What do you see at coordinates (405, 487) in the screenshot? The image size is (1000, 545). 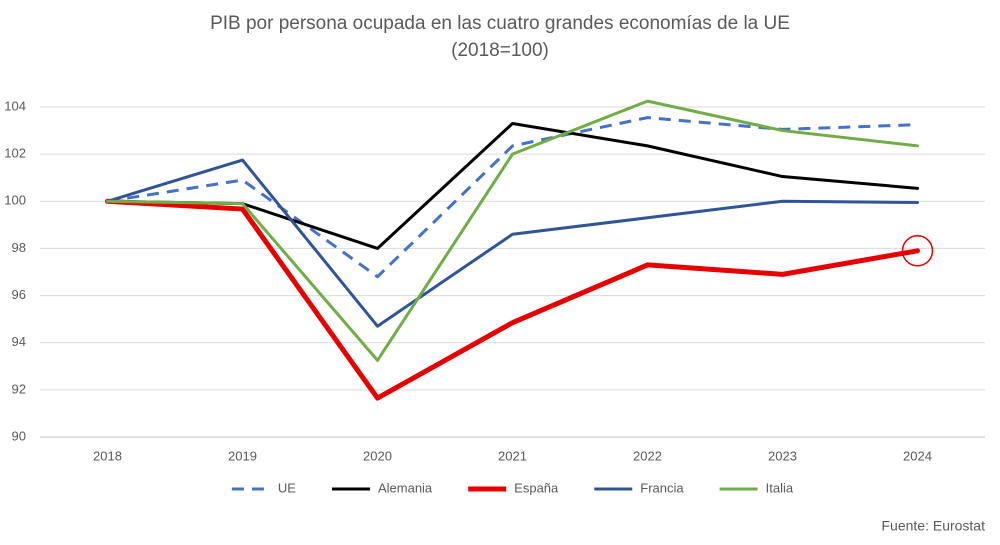 I see `legend-label: Alemania` at bounding box center [405, 487].